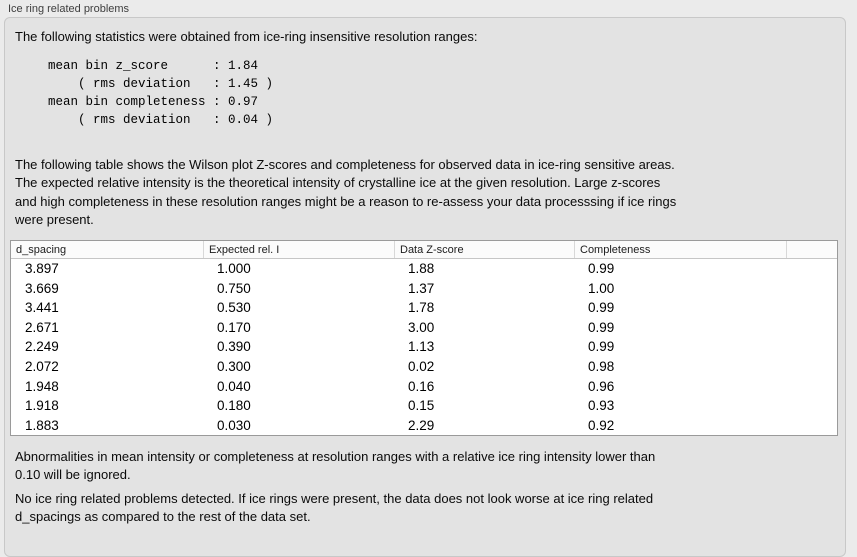  I want to click on table-cell: 1.883, so click(42, 425).